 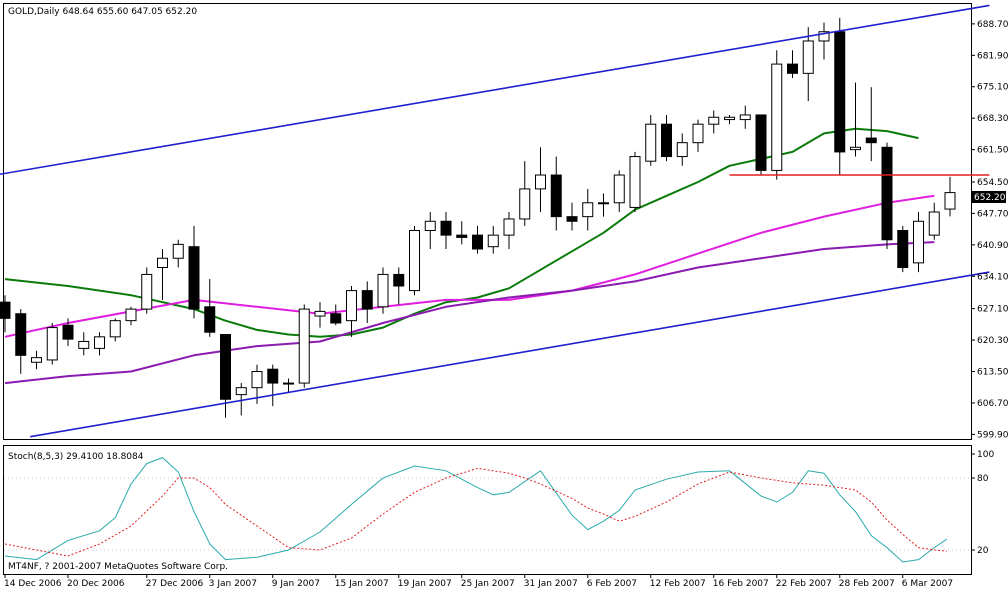 I want to click on stoch-signal-line, so click(x=475, y=512).